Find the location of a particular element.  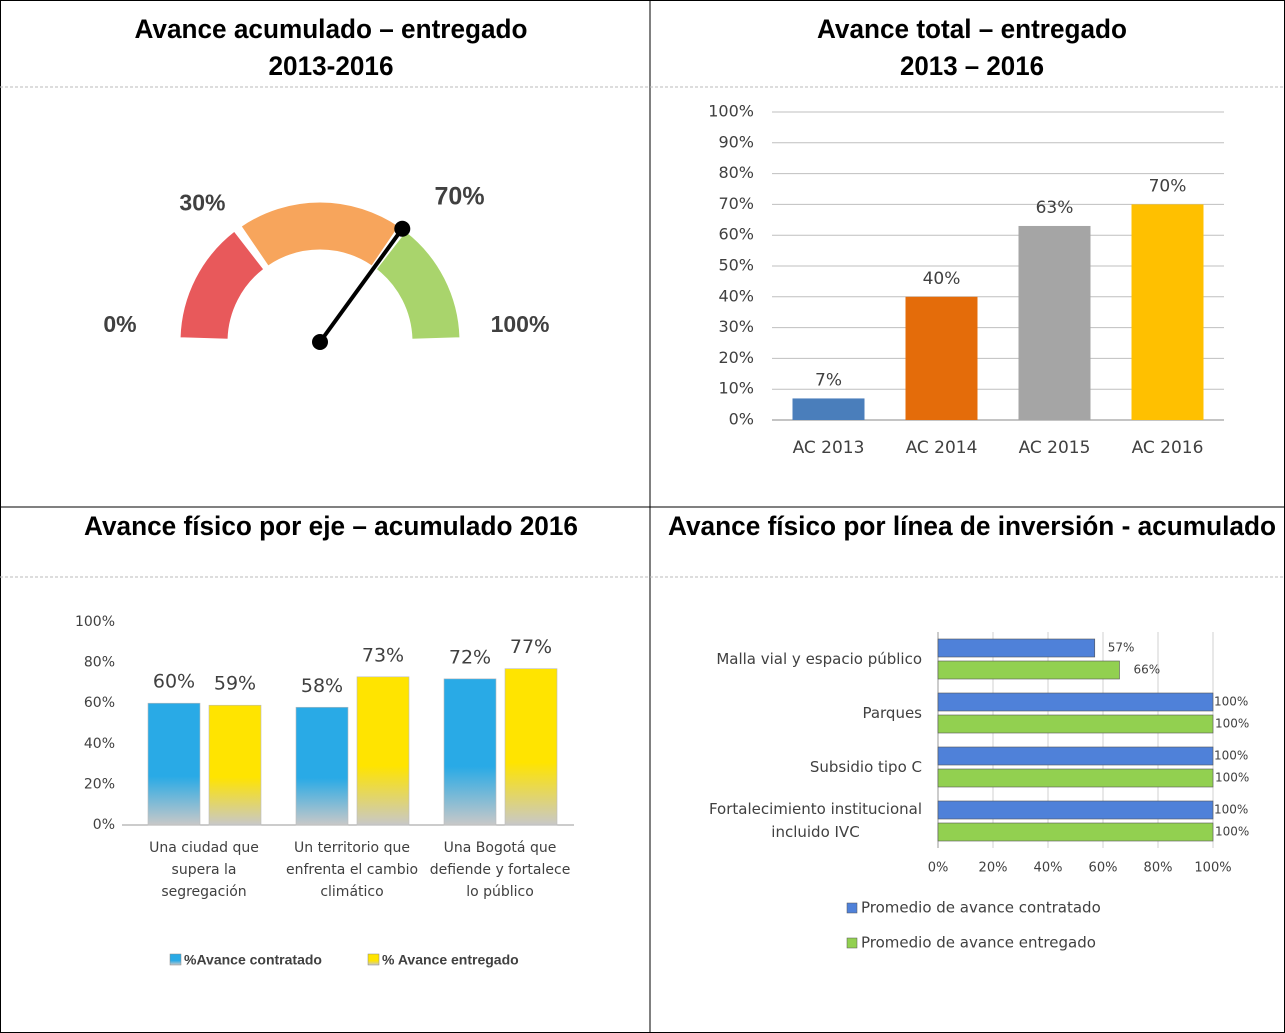

x-tick-label-box: Una ciudad que supera la segregación is located at coordinates (204, 870).